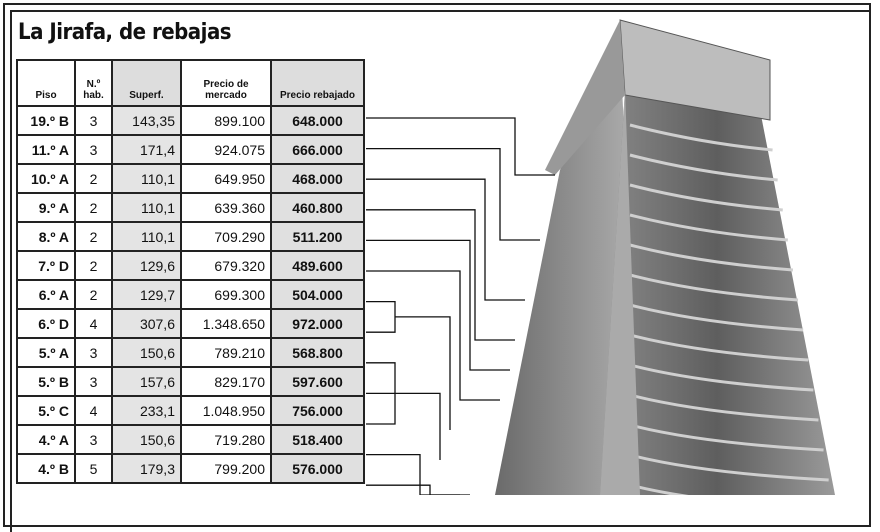  I want to click on table-row: 10.º A 2 110,1 649.950 468.000, so click(190, 178).